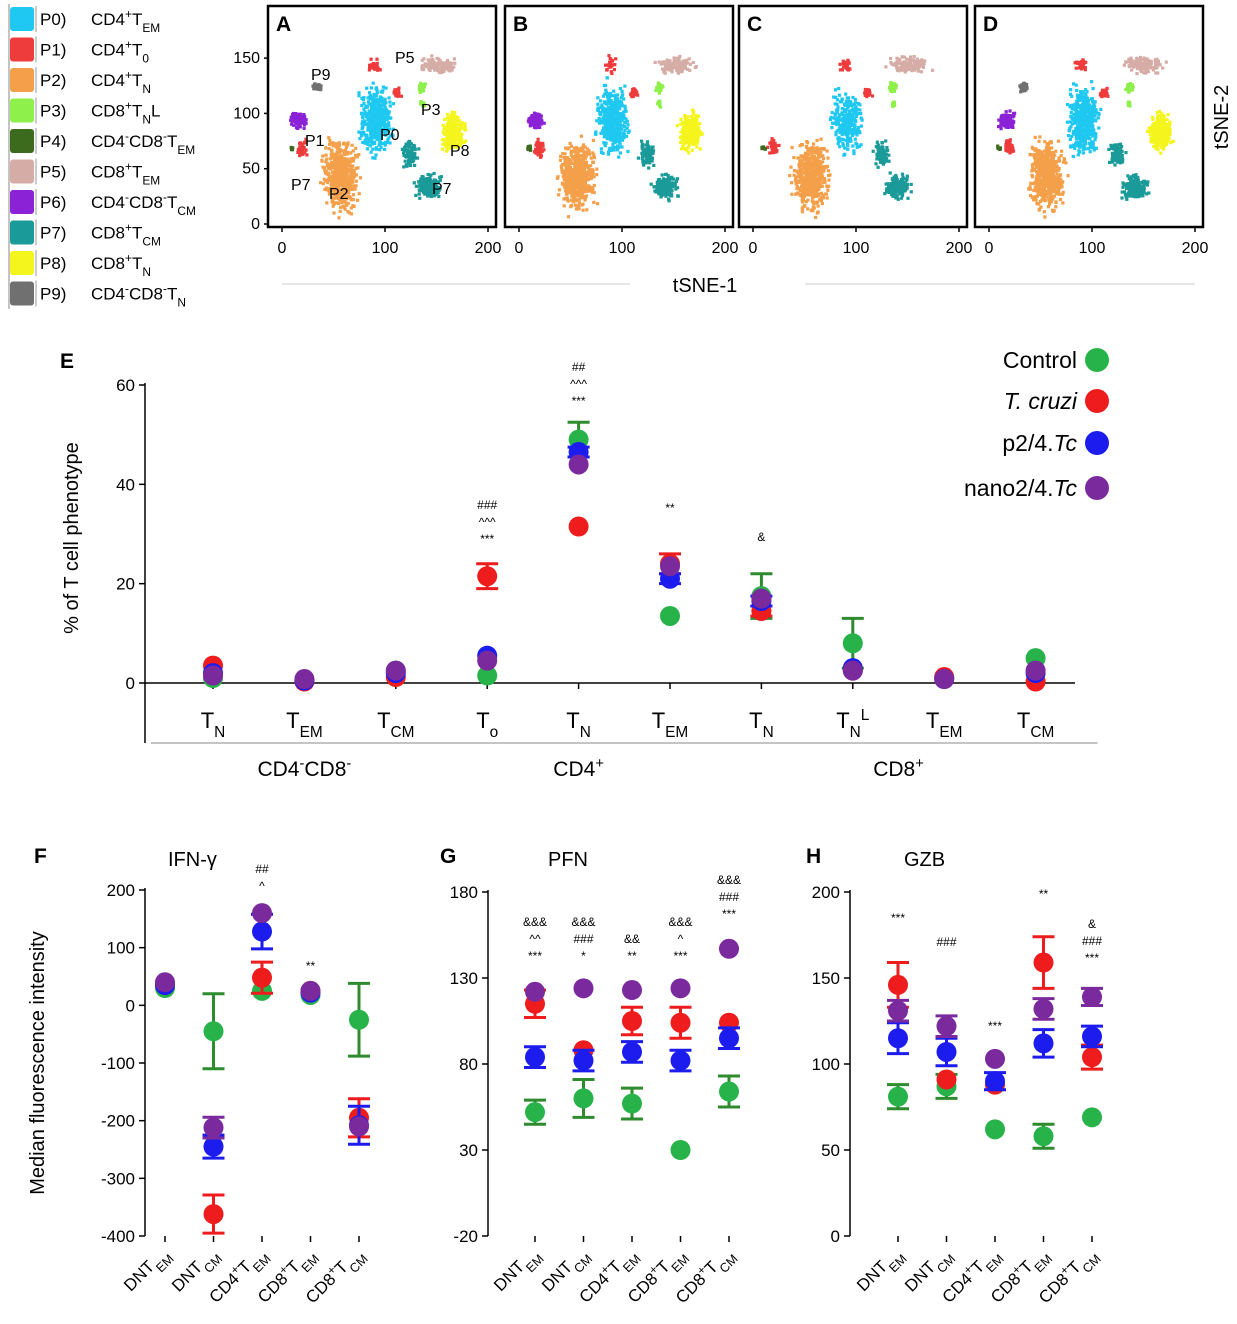 The image size is (1237, 1324). I want to click on tsne-panel-frame, so click(619, 116).